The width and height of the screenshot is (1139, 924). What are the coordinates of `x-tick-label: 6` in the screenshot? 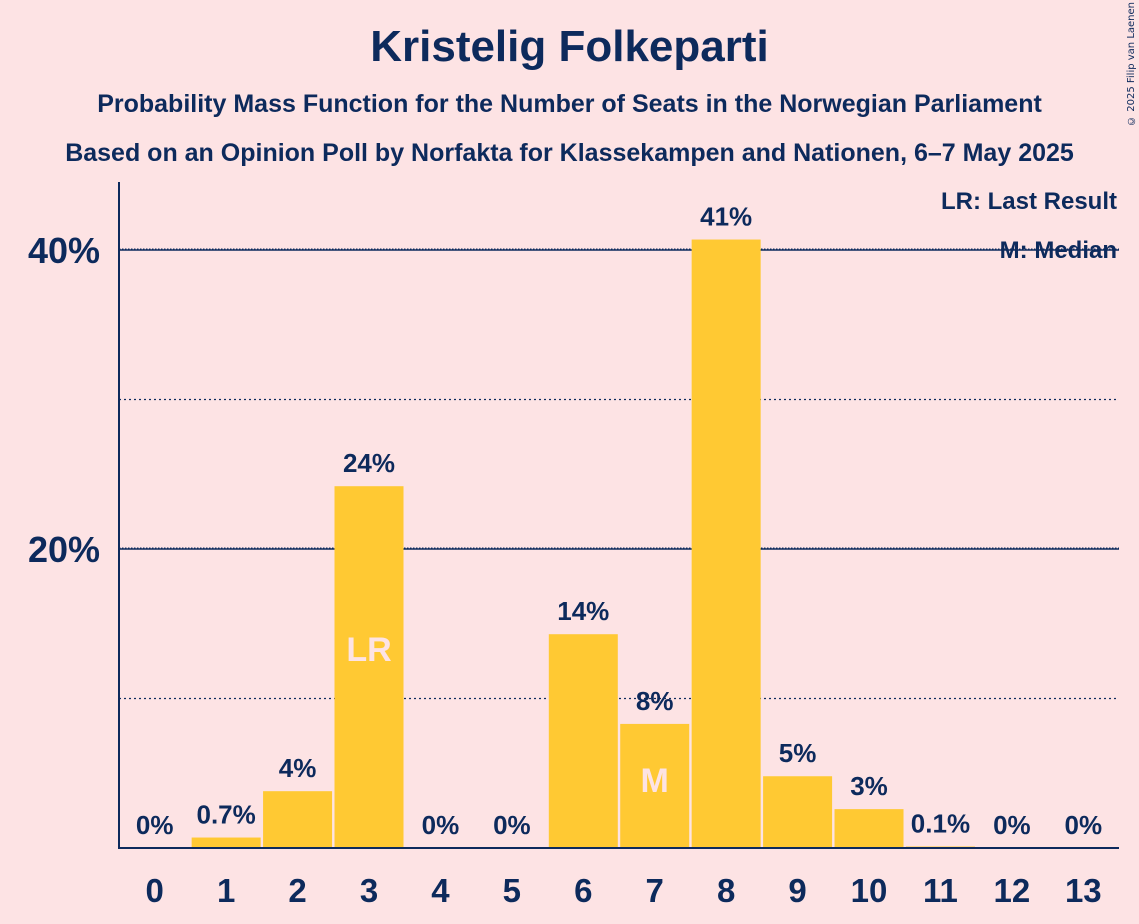 It's located at (583, 890).